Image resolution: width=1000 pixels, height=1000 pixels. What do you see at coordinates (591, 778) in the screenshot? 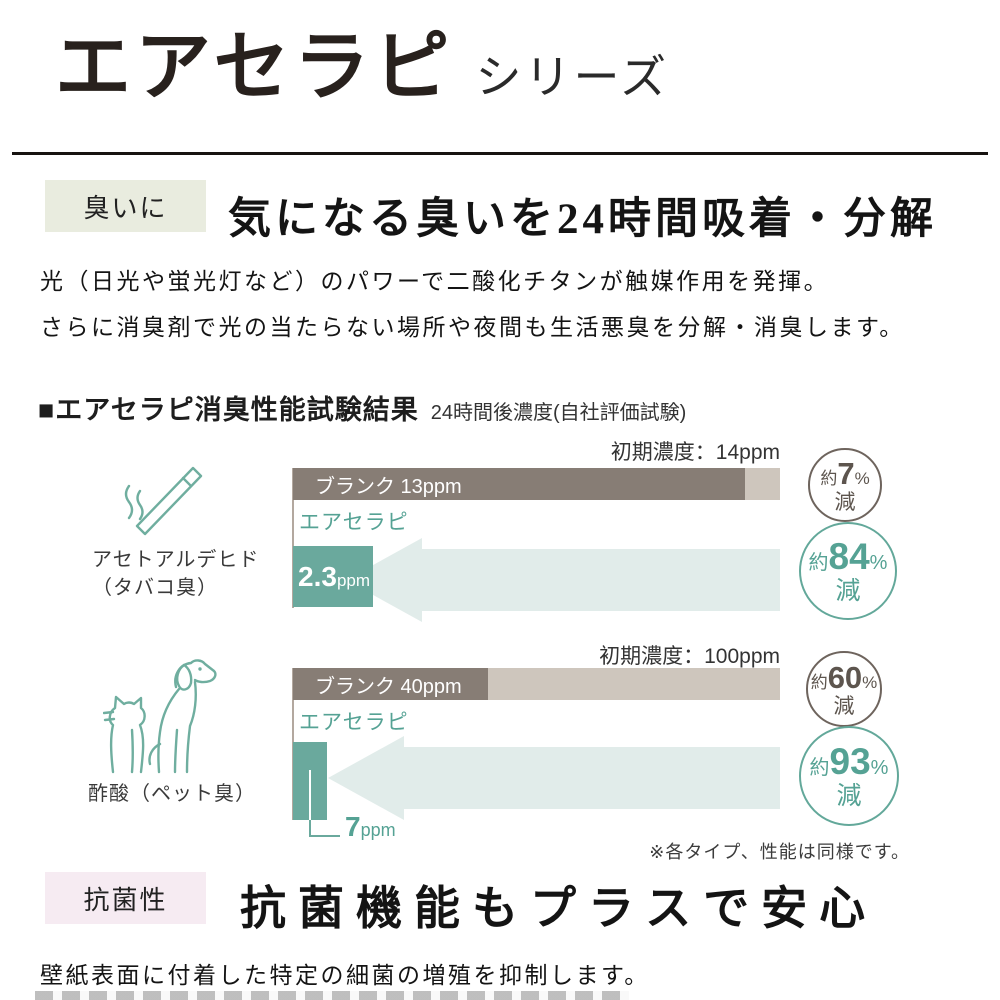
I see `chart2-arrow-body` at bounding box center [591, 778].